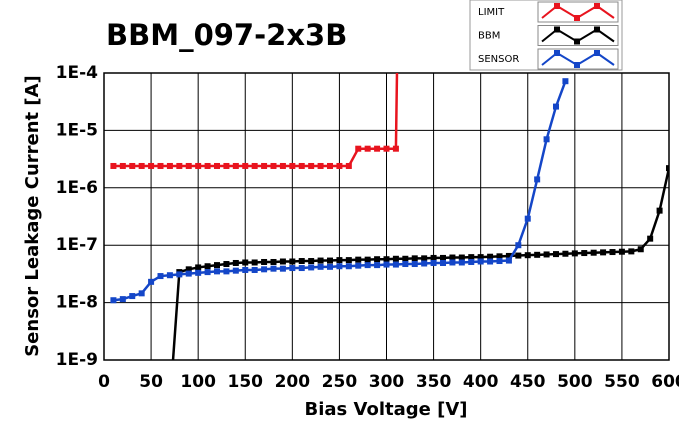 This screenshot has height=429, width=679. What do you see at coordinates (622, 382) in the screenshot?
I see `x-tick-label: 550` at bounding box center [622, 382].